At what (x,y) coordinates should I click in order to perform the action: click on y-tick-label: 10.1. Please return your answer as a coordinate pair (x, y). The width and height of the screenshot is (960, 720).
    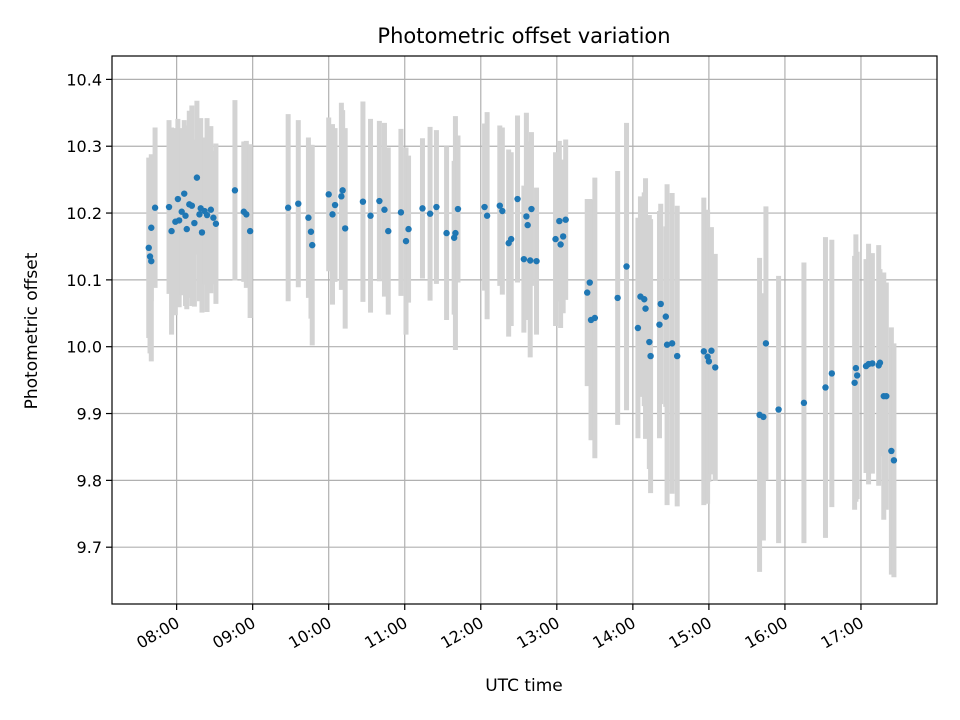
    Looking at the image, I should click on (84, 280).